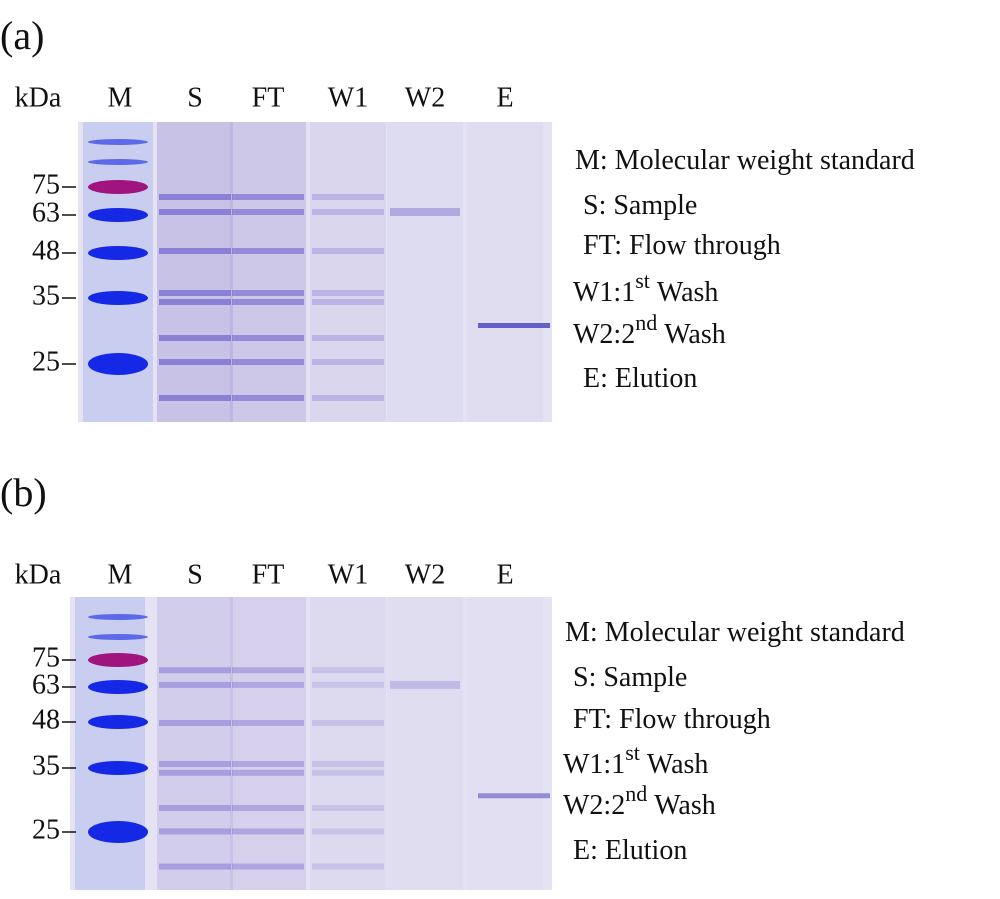  I want to click on lane-label: S, so click(195, 97).